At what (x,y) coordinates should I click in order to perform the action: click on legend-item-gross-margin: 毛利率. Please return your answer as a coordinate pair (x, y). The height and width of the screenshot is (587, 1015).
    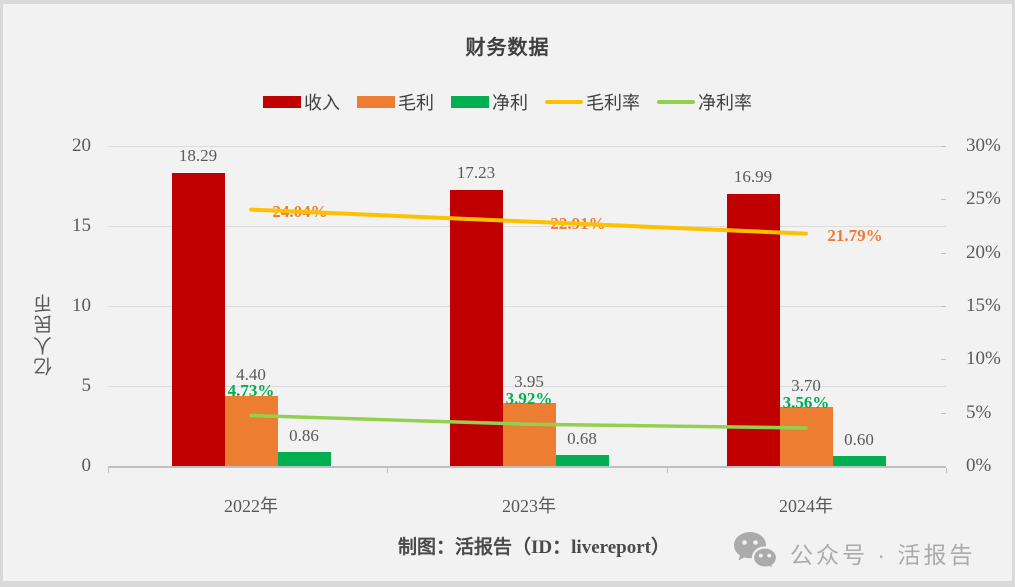
    Looking at the image, I should click on (592, 102).